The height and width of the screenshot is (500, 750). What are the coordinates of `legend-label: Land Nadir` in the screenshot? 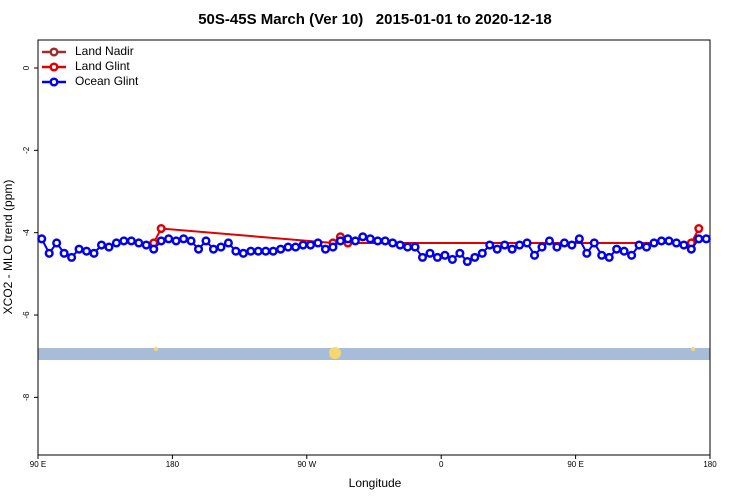 It's located at (104, 51).